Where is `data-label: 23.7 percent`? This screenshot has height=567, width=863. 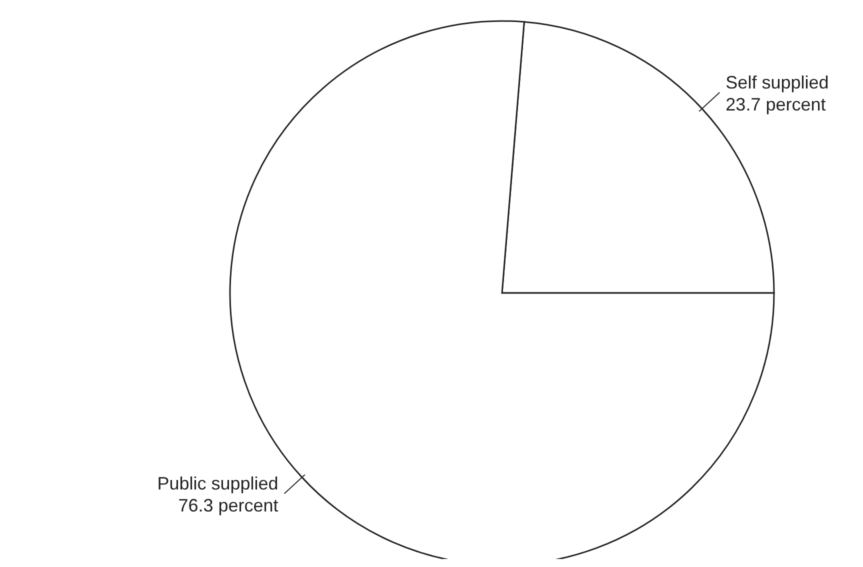
data-label: 23.7 percent is located at coordinates (776, 104).